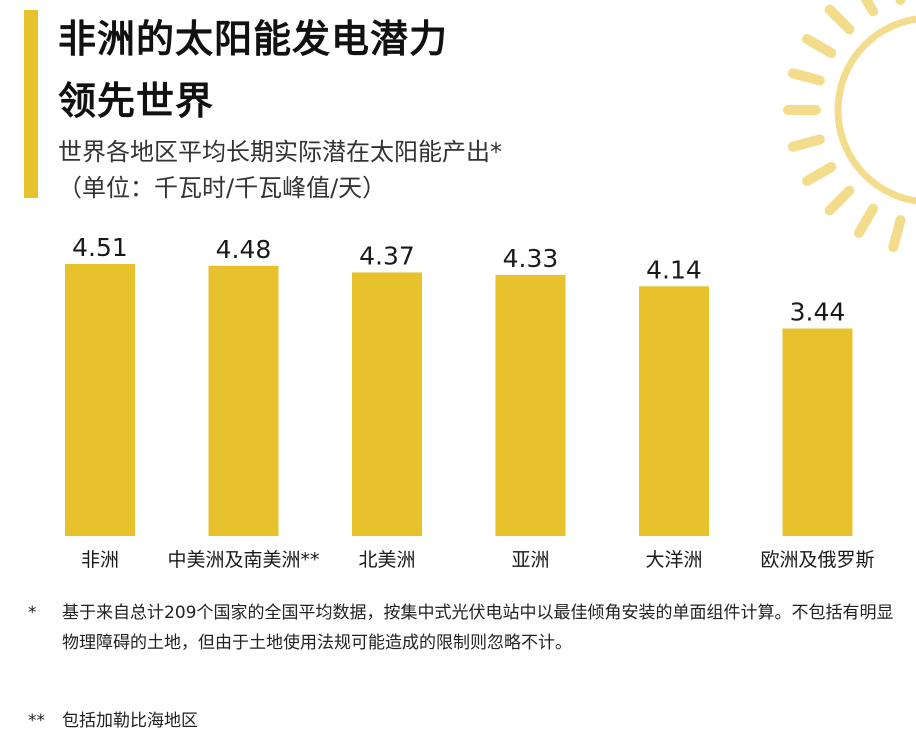 The image size is (916, 742). I want to click on subtitle-line-1: 世界各地区平均长期实际潜在太阳能产出*, so click(280, 152).